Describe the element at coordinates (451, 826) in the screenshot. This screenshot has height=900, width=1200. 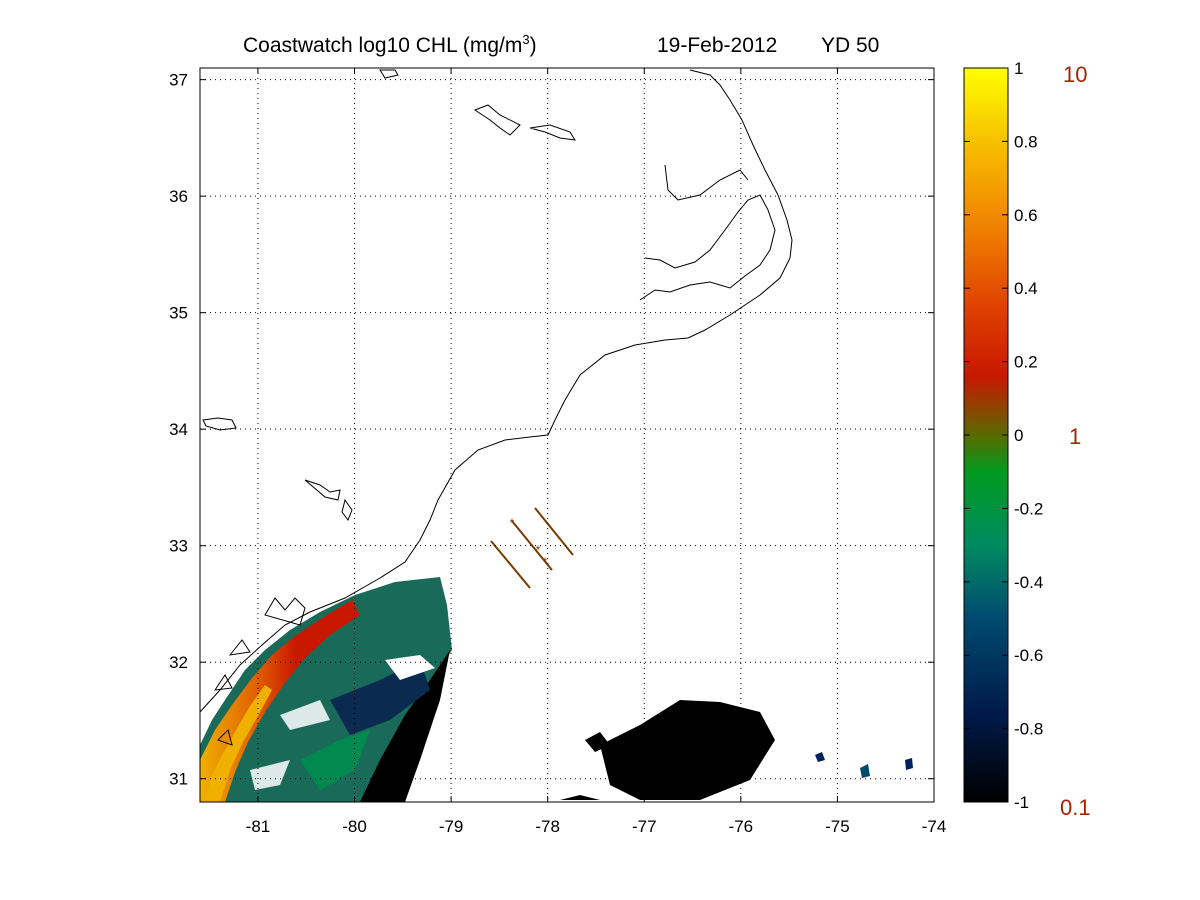
I see `x-tick-label: -79` at that location.